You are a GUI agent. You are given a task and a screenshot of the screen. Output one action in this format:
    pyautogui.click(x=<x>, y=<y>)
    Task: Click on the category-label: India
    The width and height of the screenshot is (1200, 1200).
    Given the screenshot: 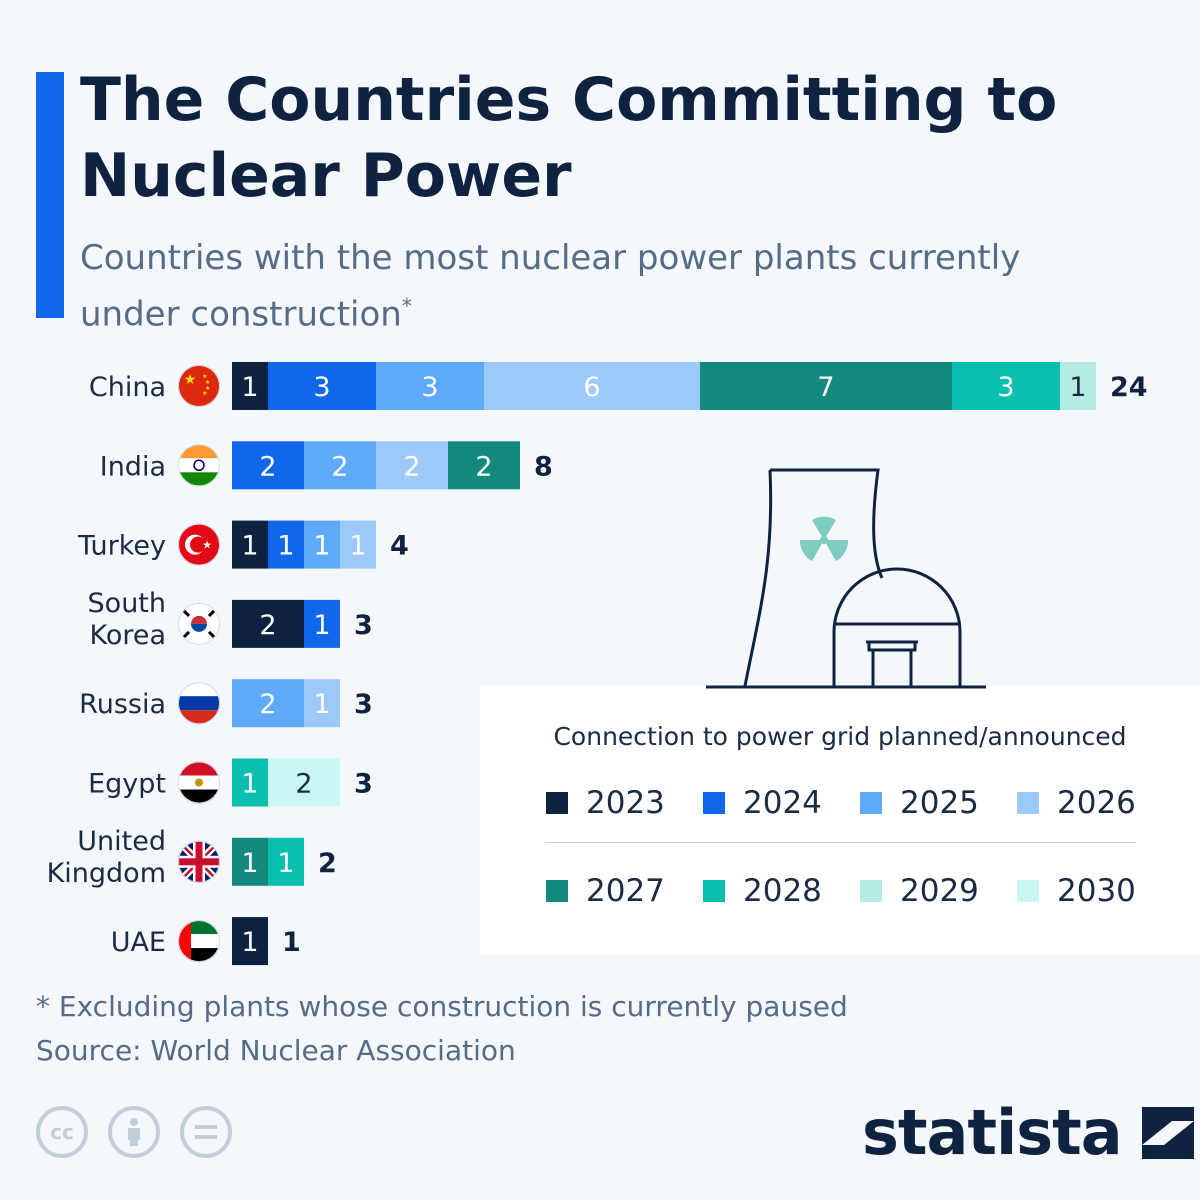 What is the action you would take?
    pyautogui.click(x=133, y=466)
    